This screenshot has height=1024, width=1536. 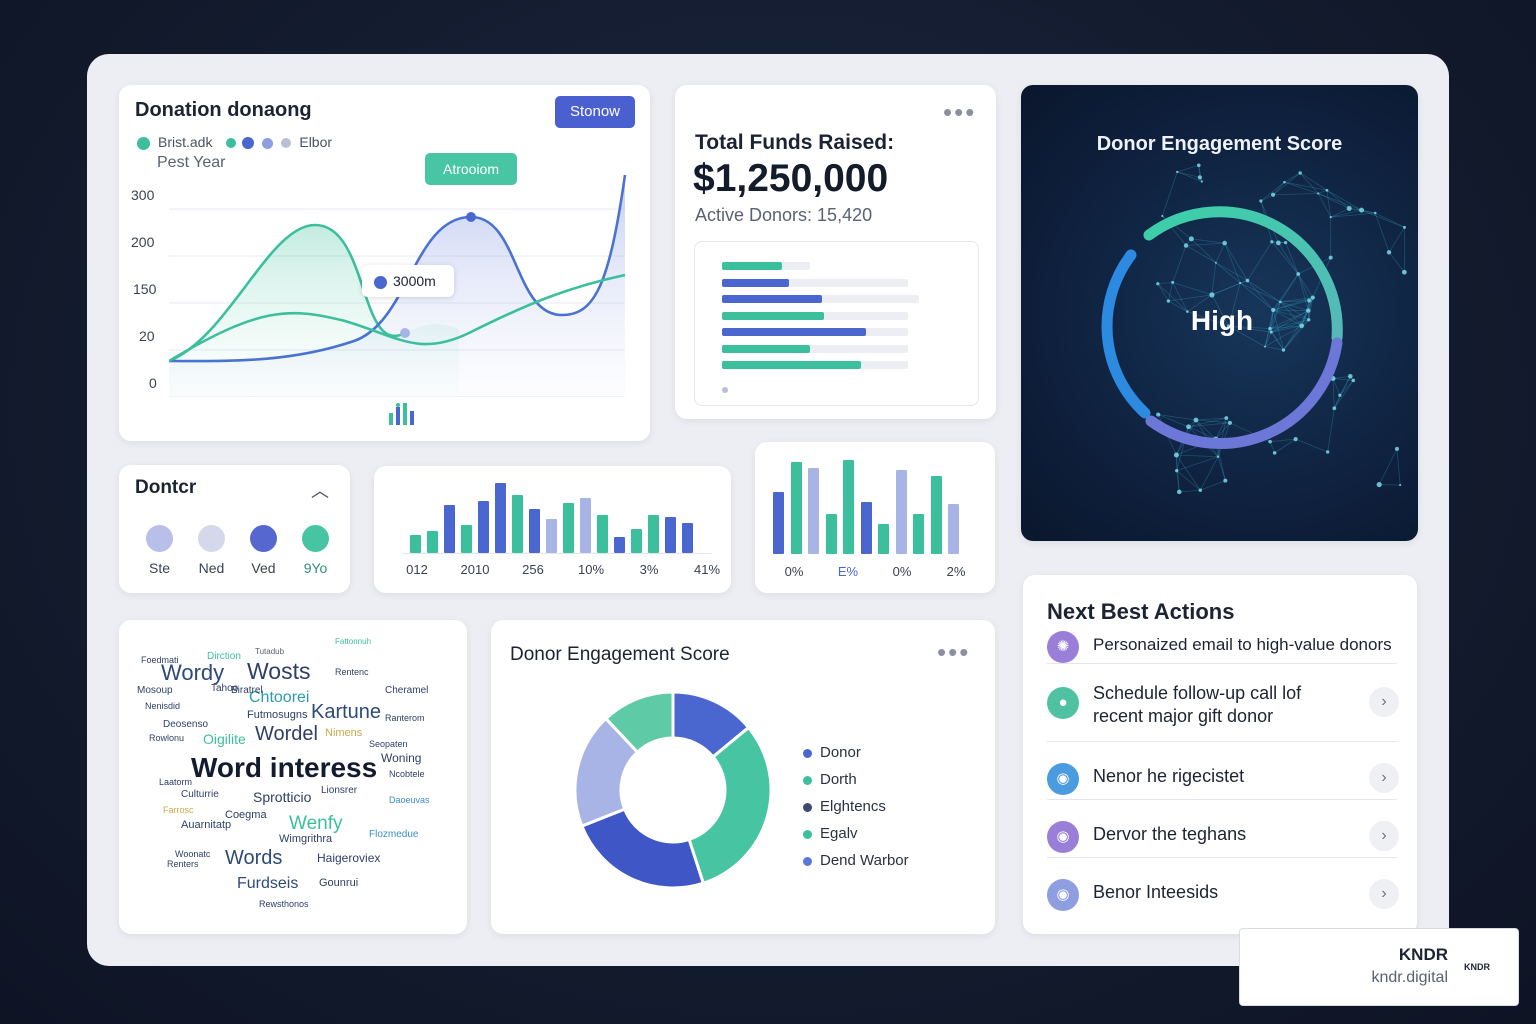 What do you see at coordinates (163, 706) in the screenshot?
I see `word-cloud-word: Nenisdid` at bounding box center [163, 706].